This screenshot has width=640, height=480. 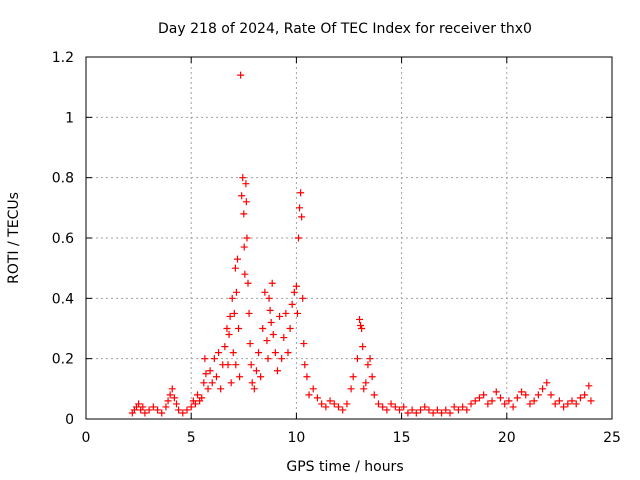 What do you see at coordinates (63, 360) in the screenshot?
I see `y-tick-label: 0.2` at bounding box center [63, 360].